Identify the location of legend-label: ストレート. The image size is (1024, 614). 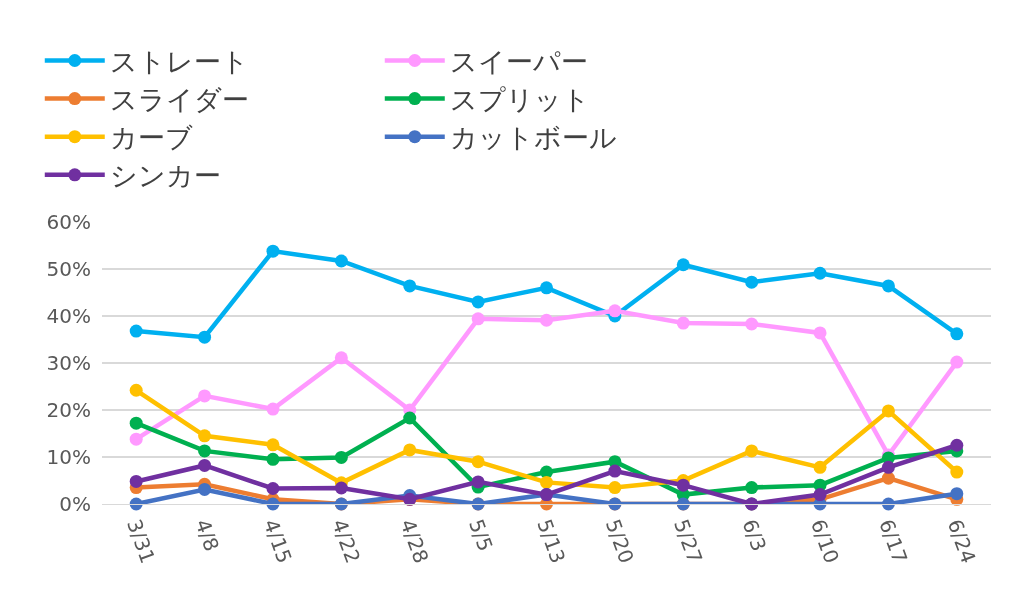
(179, 62).